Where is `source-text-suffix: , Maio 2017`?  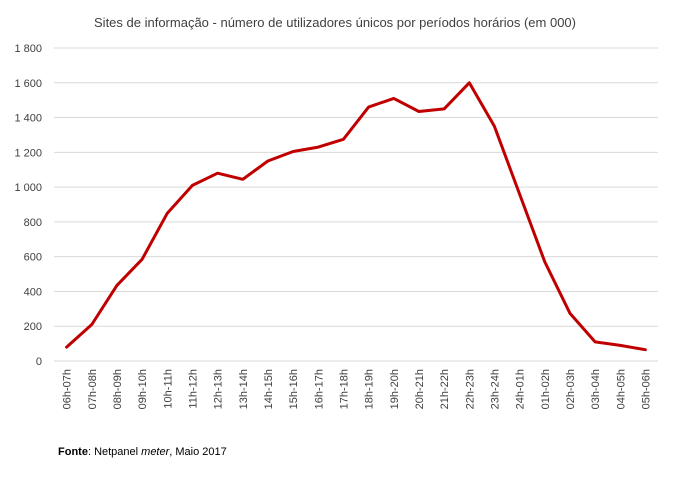 source-text-suffix: , Maio 2017 is located at coordinates (198, 452).